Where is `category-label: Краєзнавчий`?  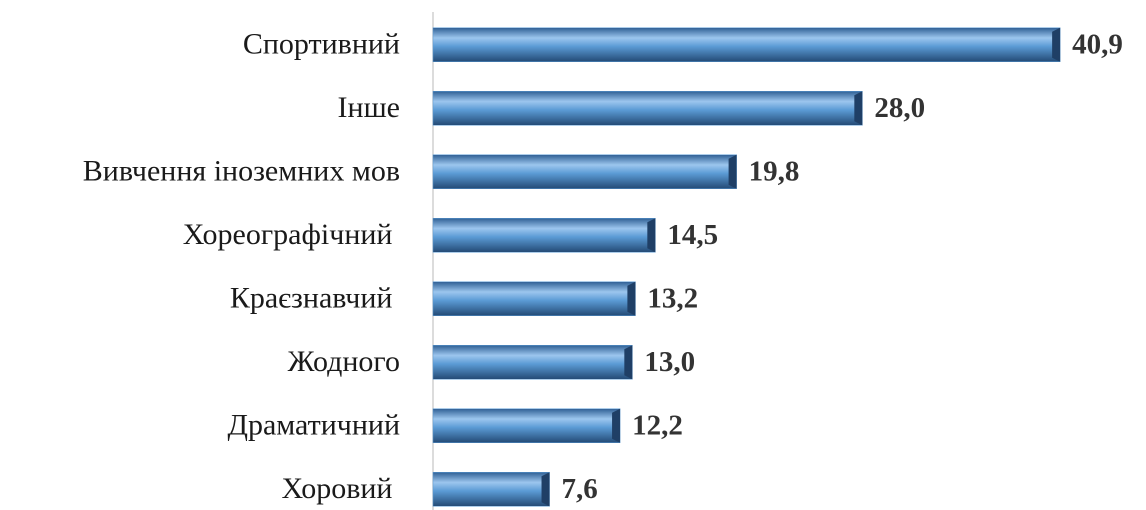
category-label: Краєзнавчий is located at coordinates (315, 298).